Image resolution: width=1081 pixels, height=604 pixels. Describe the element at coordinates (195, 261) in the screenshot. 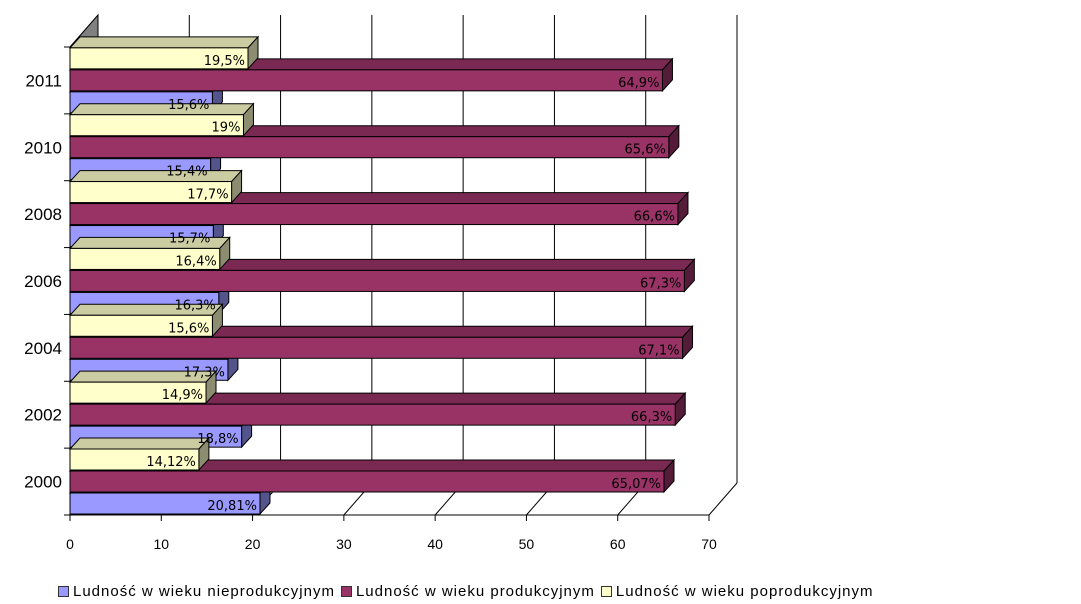

I see `data-label: 16,4%` at that location.